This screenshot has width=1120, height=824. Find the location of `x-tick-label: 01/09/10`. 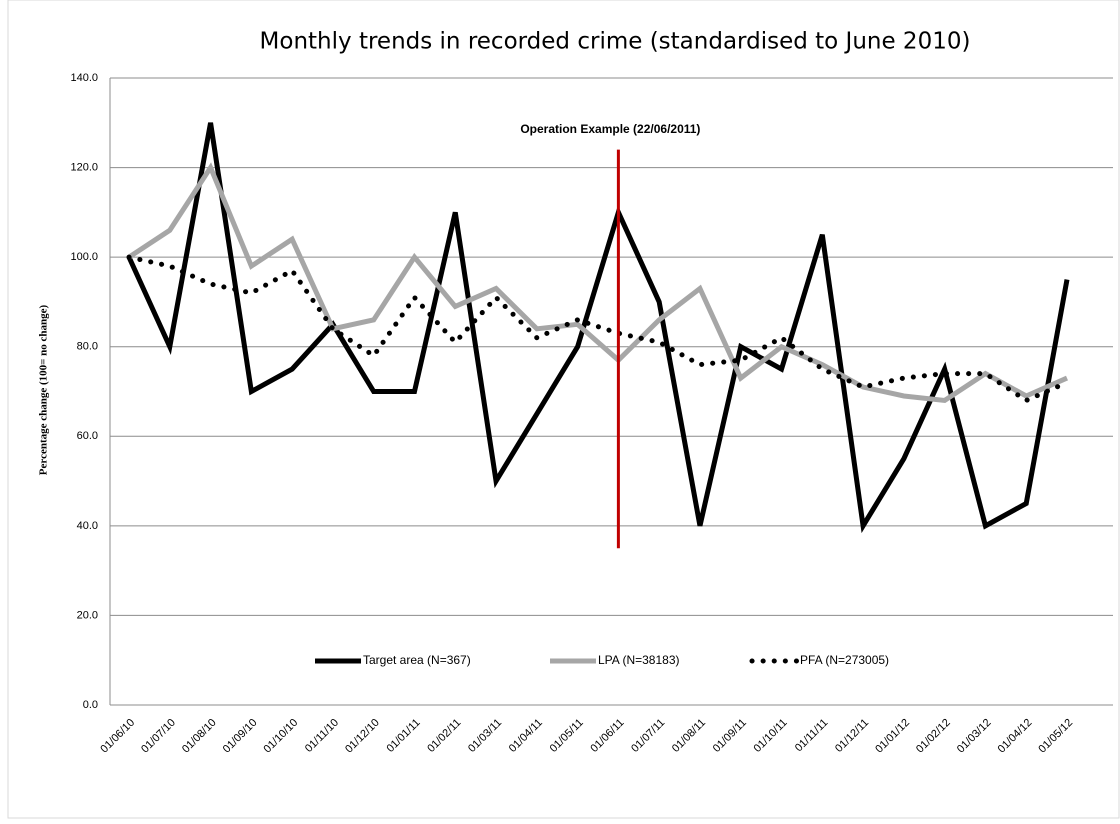

x-tick-label: 01/09/10 is located at coordinates (240, 736).